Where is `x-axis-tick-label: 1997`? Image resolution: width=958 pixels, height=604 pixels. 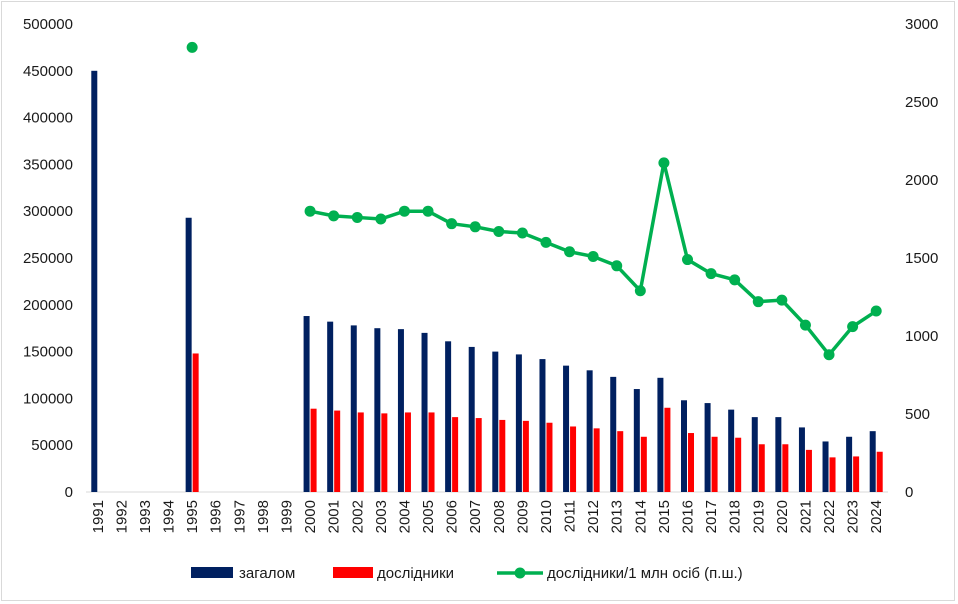 x-axis-tick-label: 1997 is located at coordinates (239, 516).